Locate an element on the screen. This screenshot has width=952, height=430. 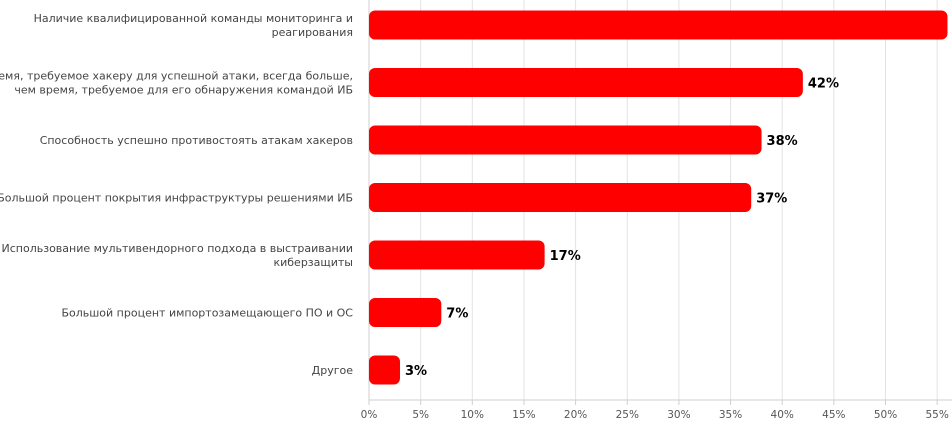
data-label: 38% is located at coordinates (782, 141).